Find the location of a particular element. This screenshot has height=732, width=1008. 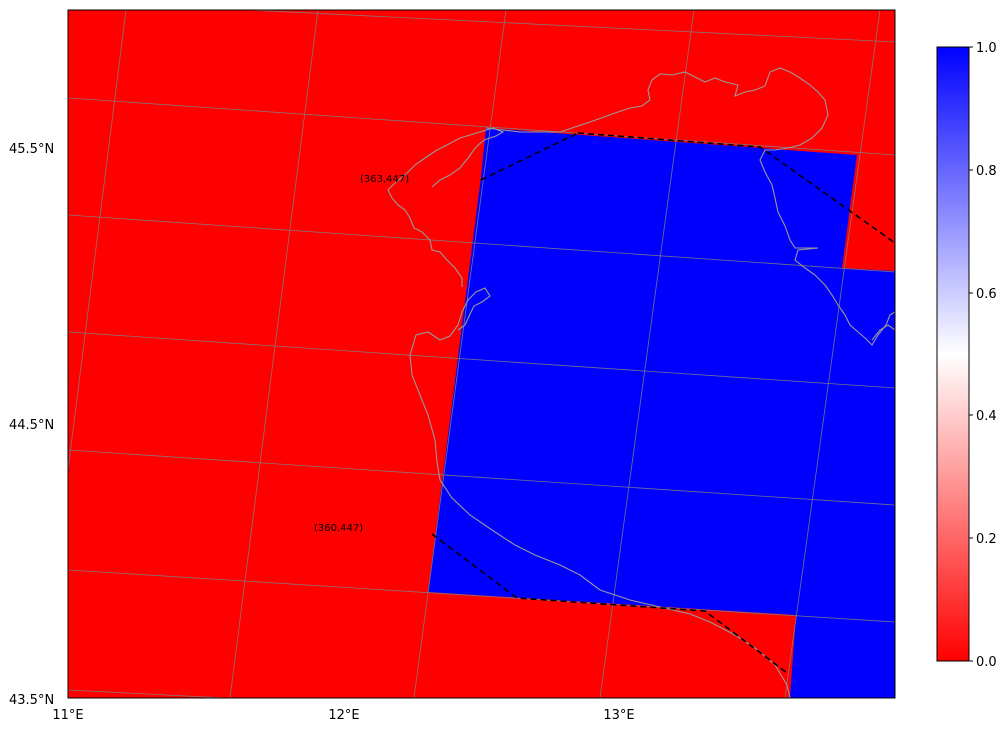

annotation-363-447: (363,447) is located at coordinates (384, 179).